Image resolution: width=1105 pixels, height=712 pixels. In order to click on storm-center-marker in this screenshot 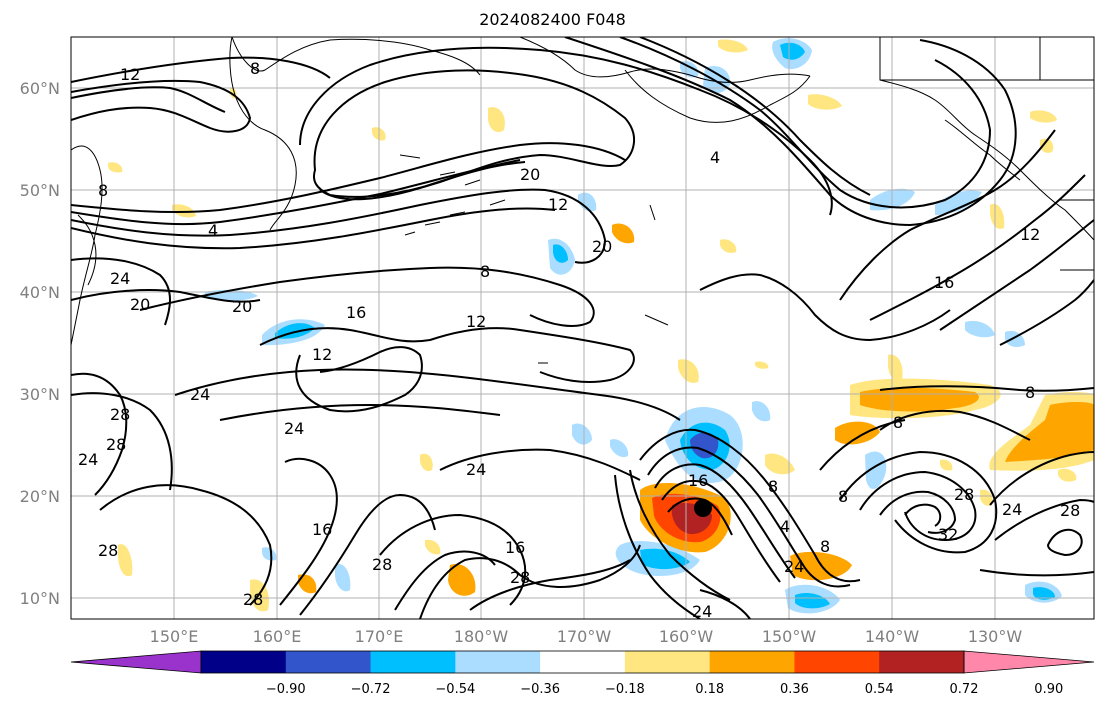, I will do `click(703, 508)`.